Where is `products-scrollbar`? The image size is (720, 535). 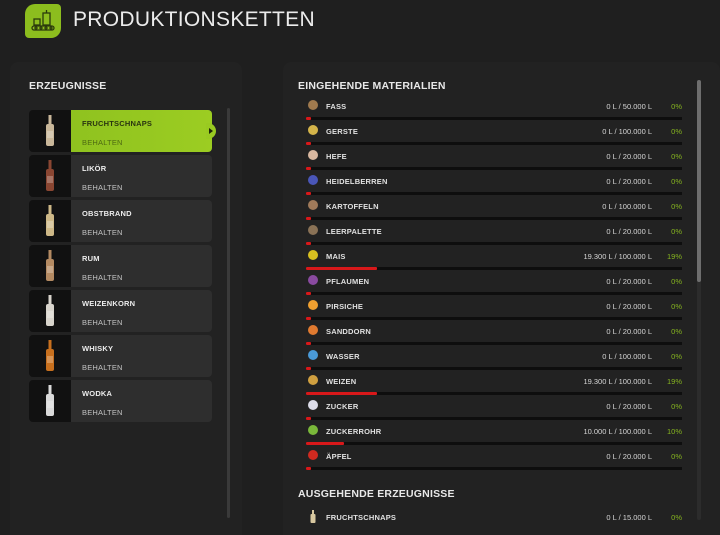
products-scrollbar is located at coordinates (228, 313).